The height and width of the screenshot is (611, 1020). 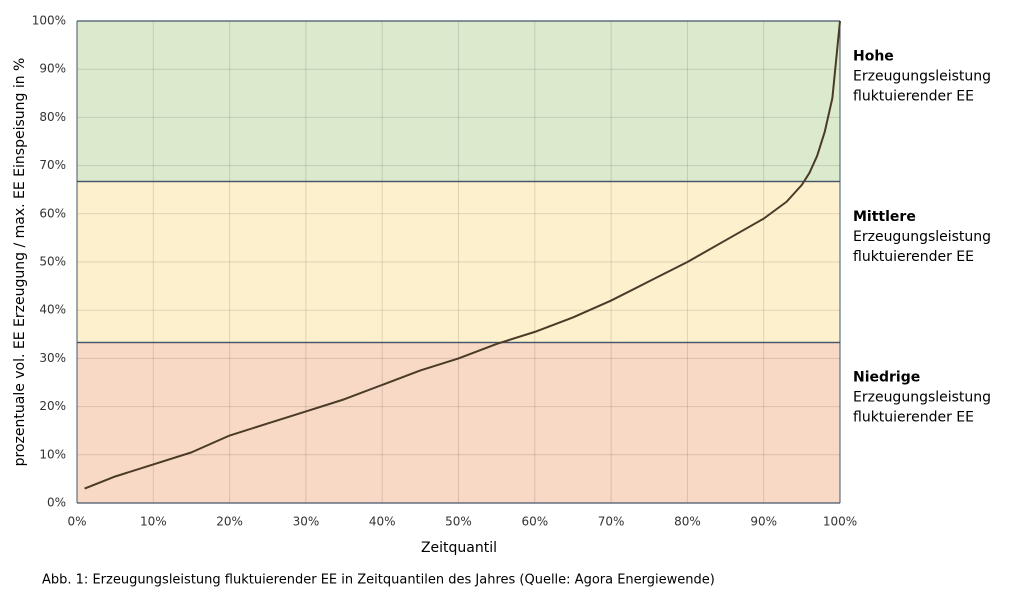 What do you see at coordinates (884, 217) in the screenshot?
I see `band-label: Mittlere` at bounding box center [884, 217].